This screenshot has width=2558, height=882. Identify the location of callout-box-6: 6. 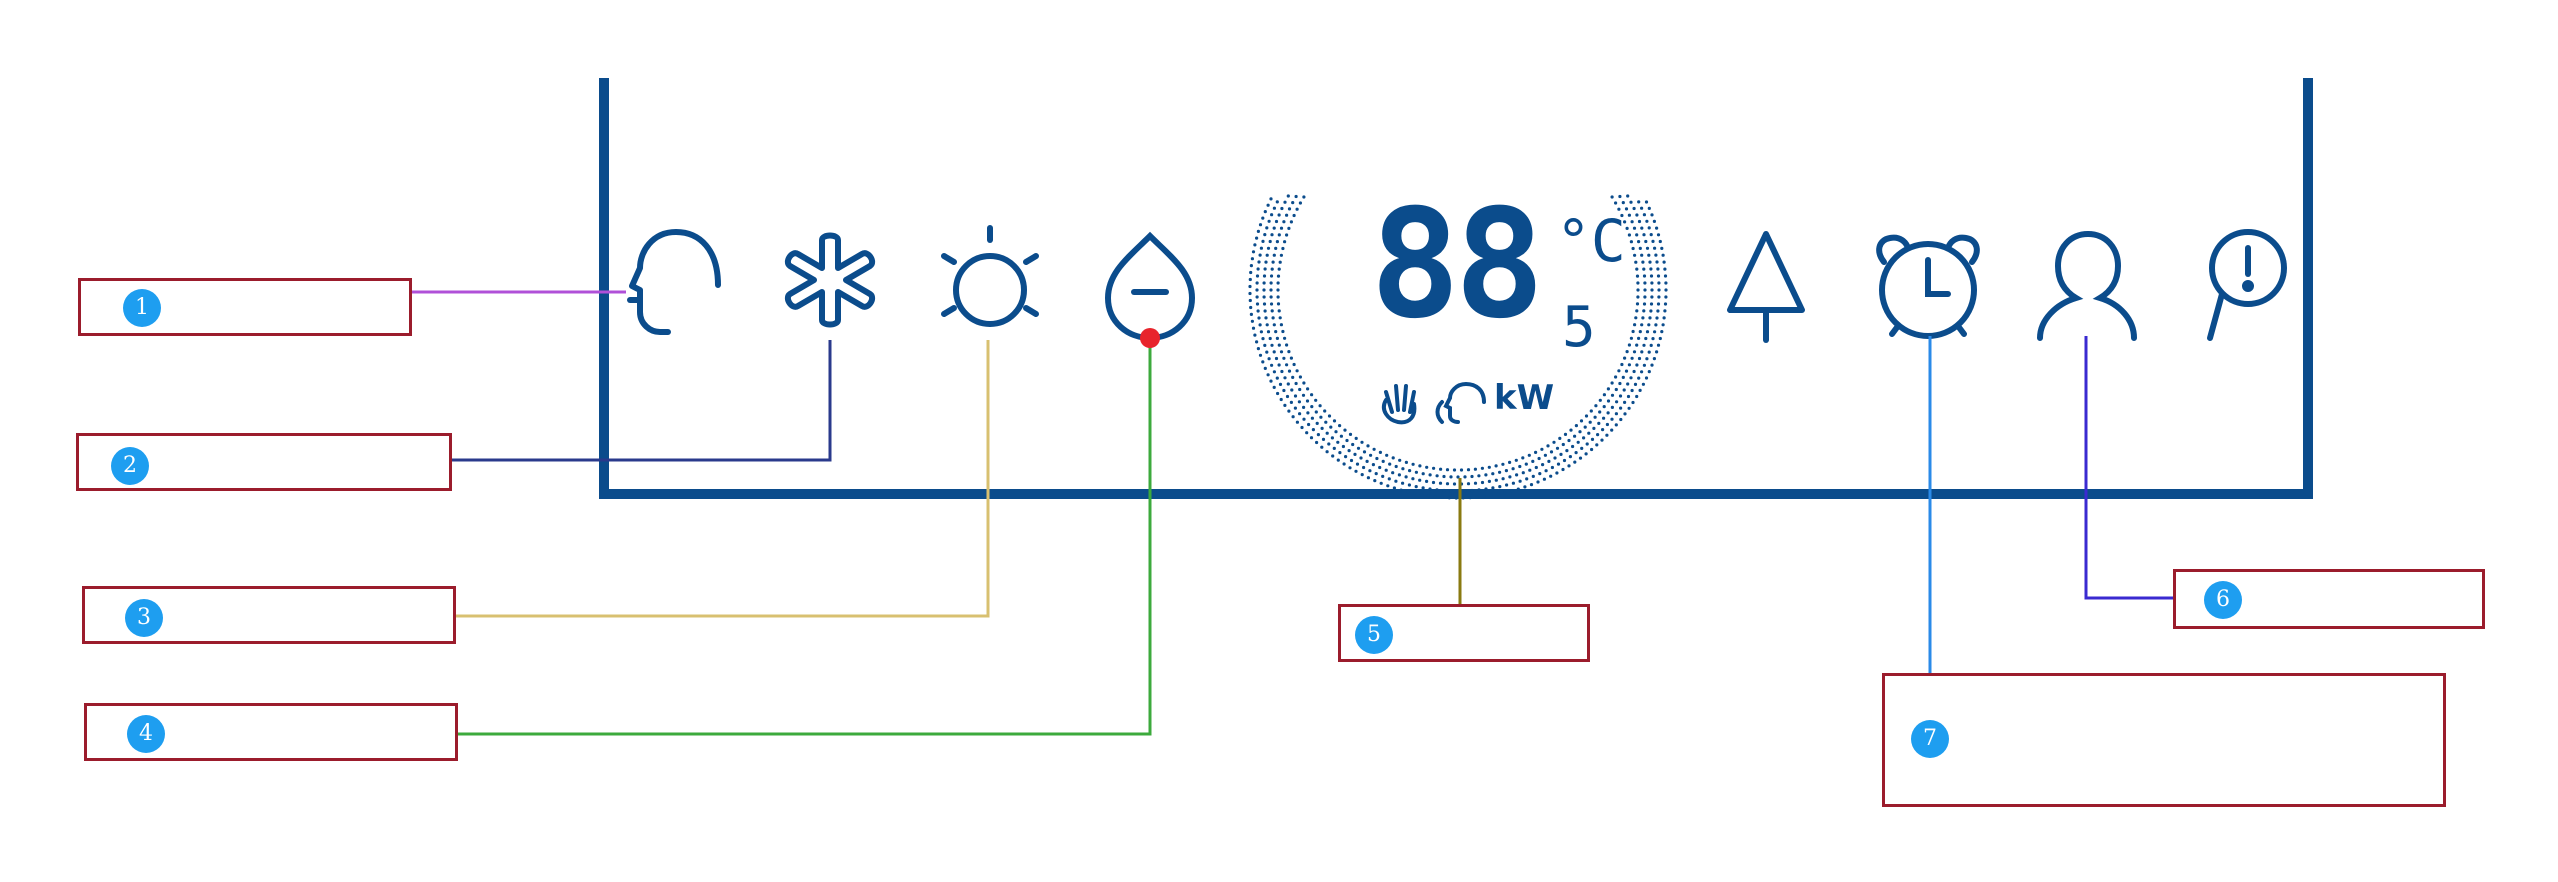
(2329, 599).